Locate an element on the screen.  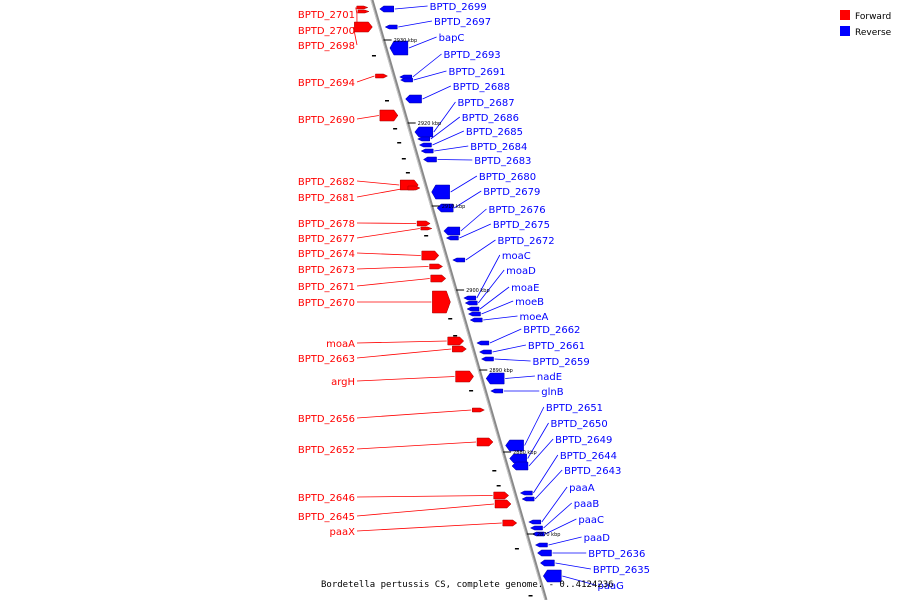
leader-argh is located at coordinates (405, 379).